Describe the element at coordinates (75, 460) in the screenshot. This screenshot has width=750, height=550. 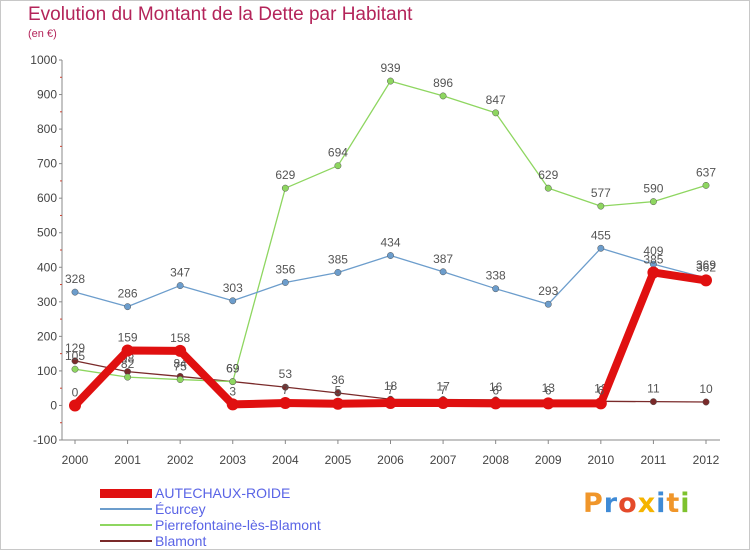
I see `x-tick-label: 2000` at that location.